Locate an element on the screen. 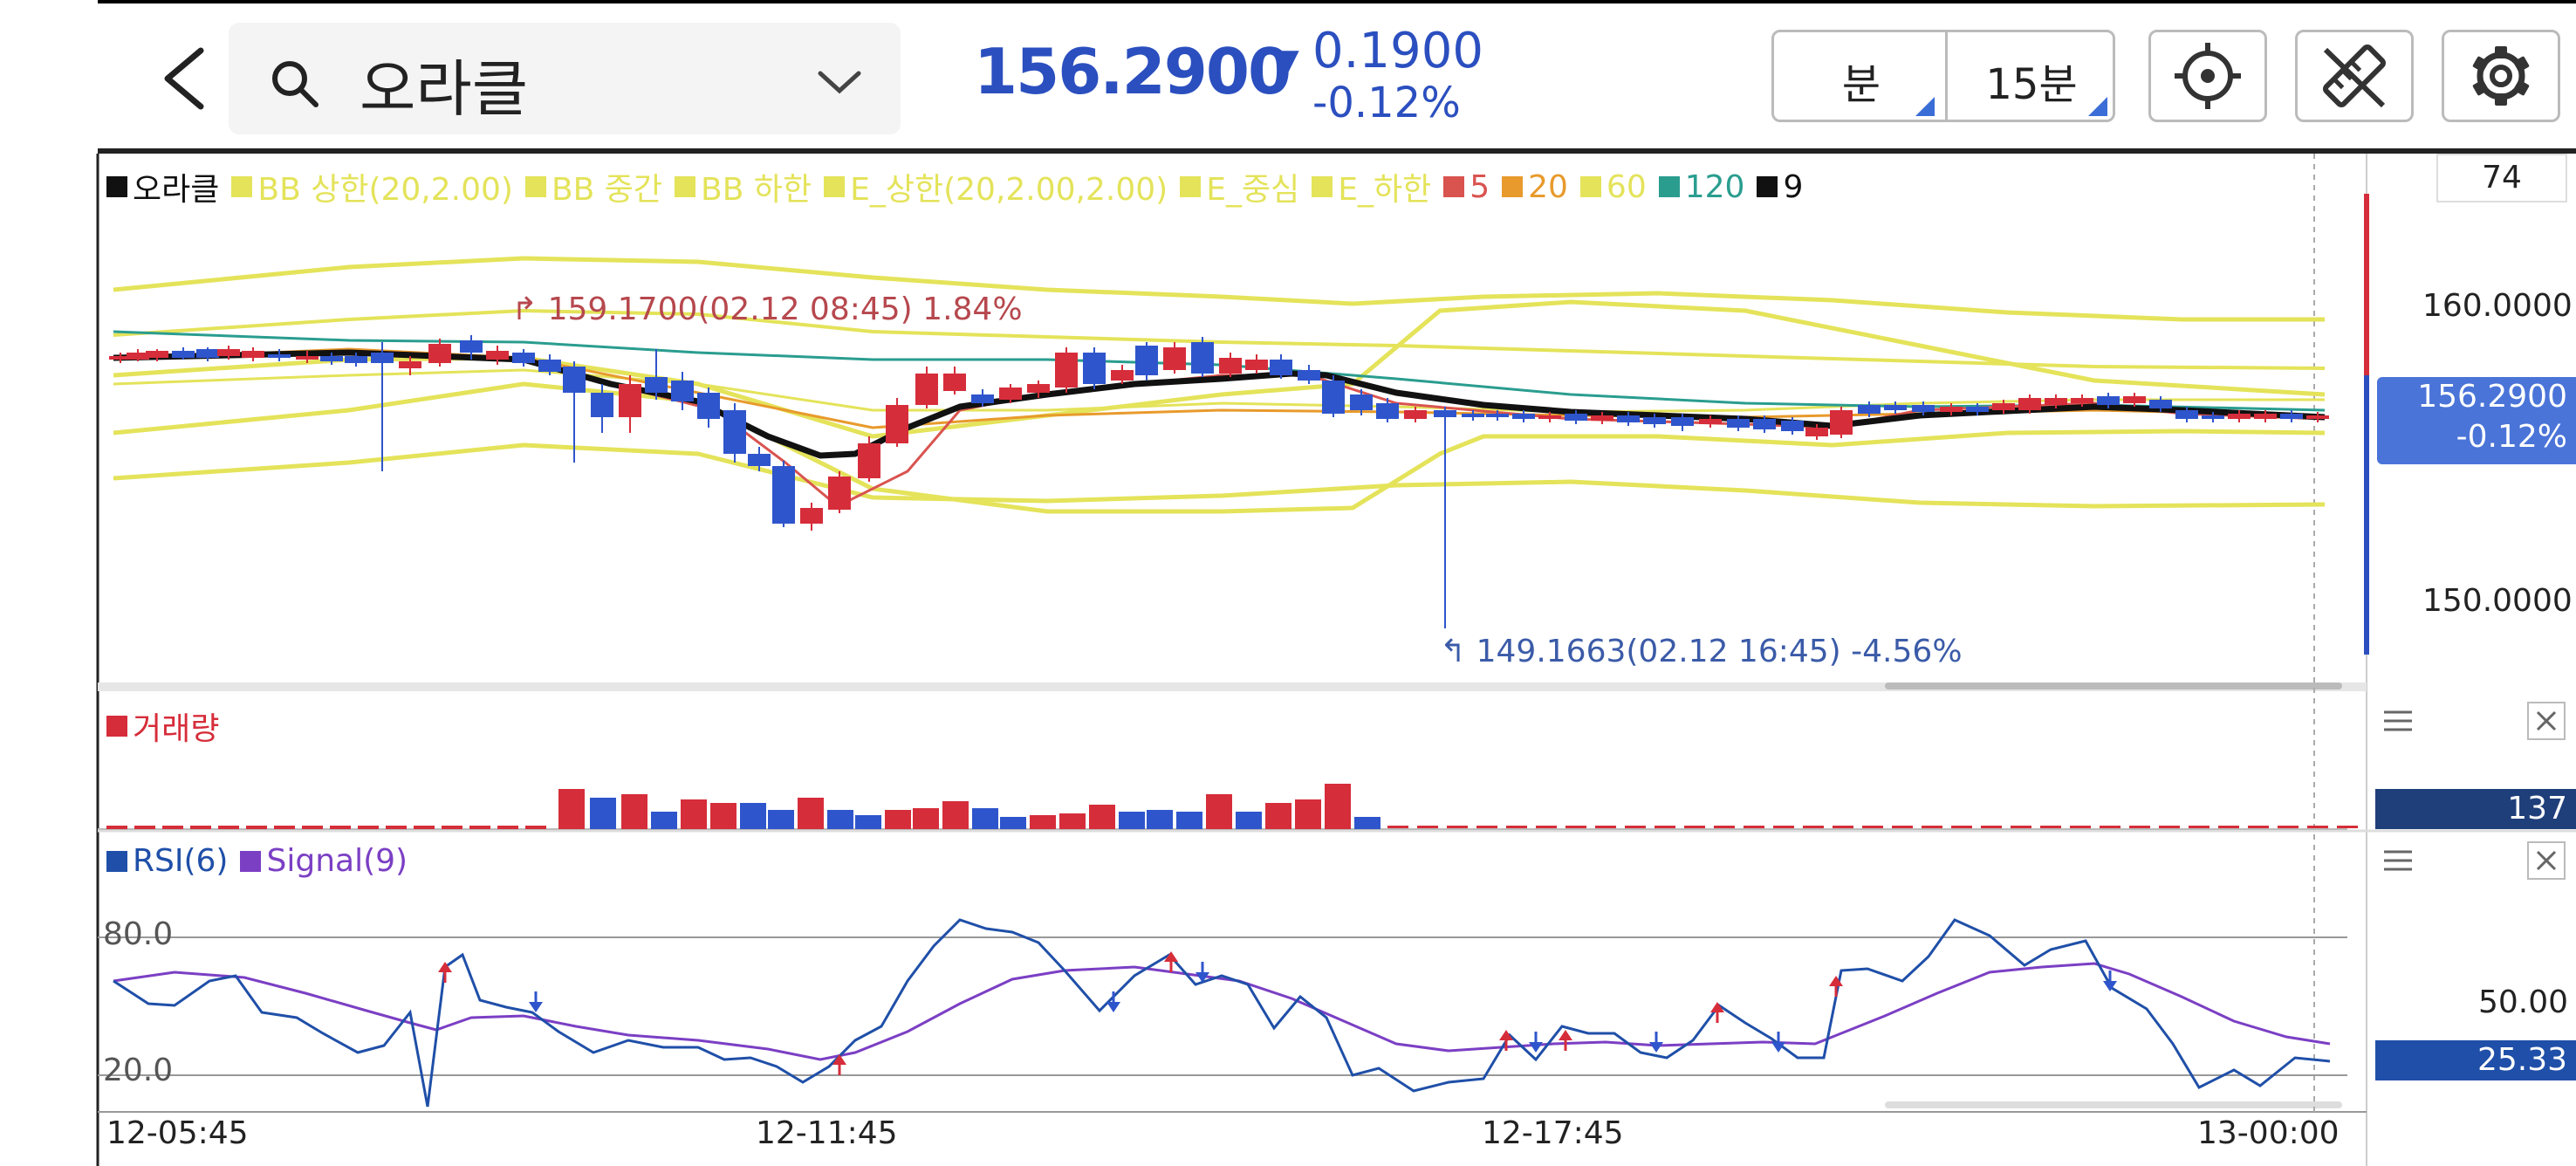 The height and width of the screenshot is (1166, 2576). rsi-level-low: 20.0 is located at coordinates (139, 1070).